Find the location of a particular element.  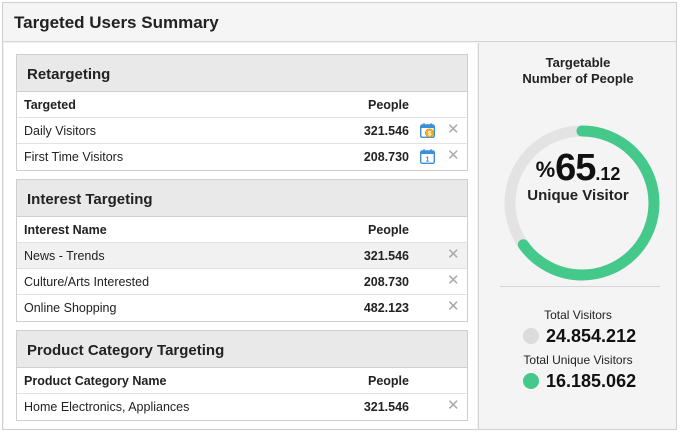

targetable-title-line2: Number of People is located at coordinates (578, 78).